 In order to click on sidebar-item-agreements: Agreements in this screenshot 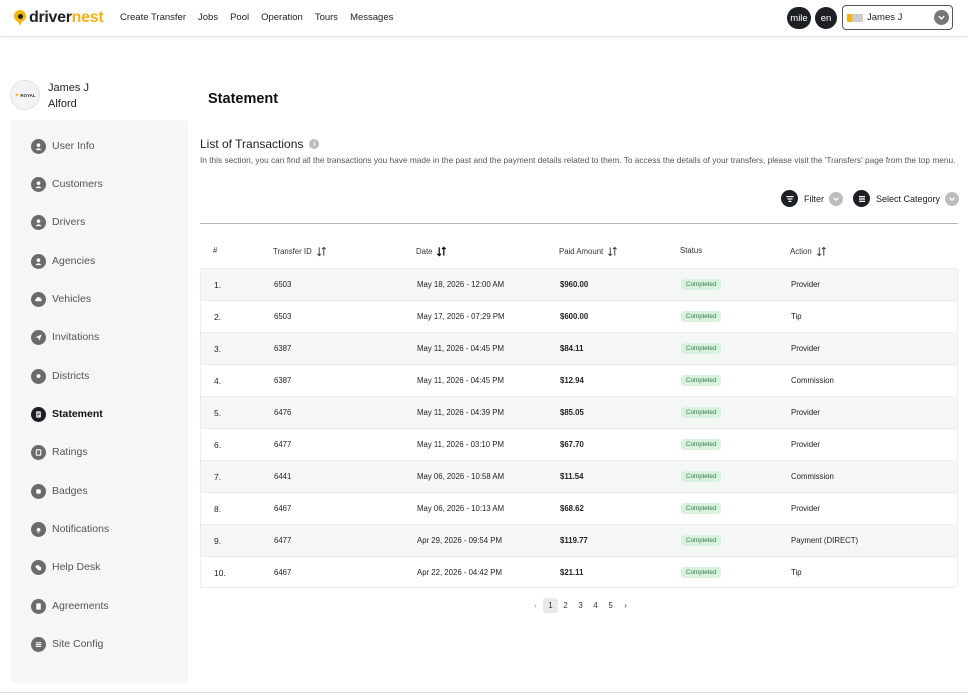, I will do `click(70, 606)`.